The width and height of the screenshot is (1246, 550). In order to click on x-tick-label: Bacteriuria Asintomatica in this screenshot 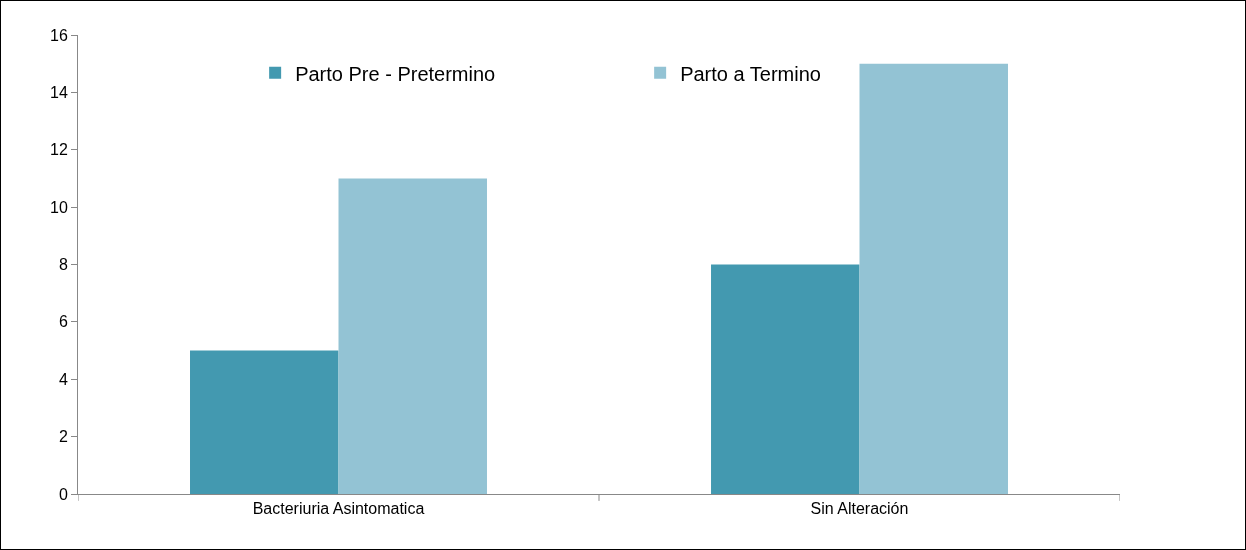, I will do `click(338, 509)`.